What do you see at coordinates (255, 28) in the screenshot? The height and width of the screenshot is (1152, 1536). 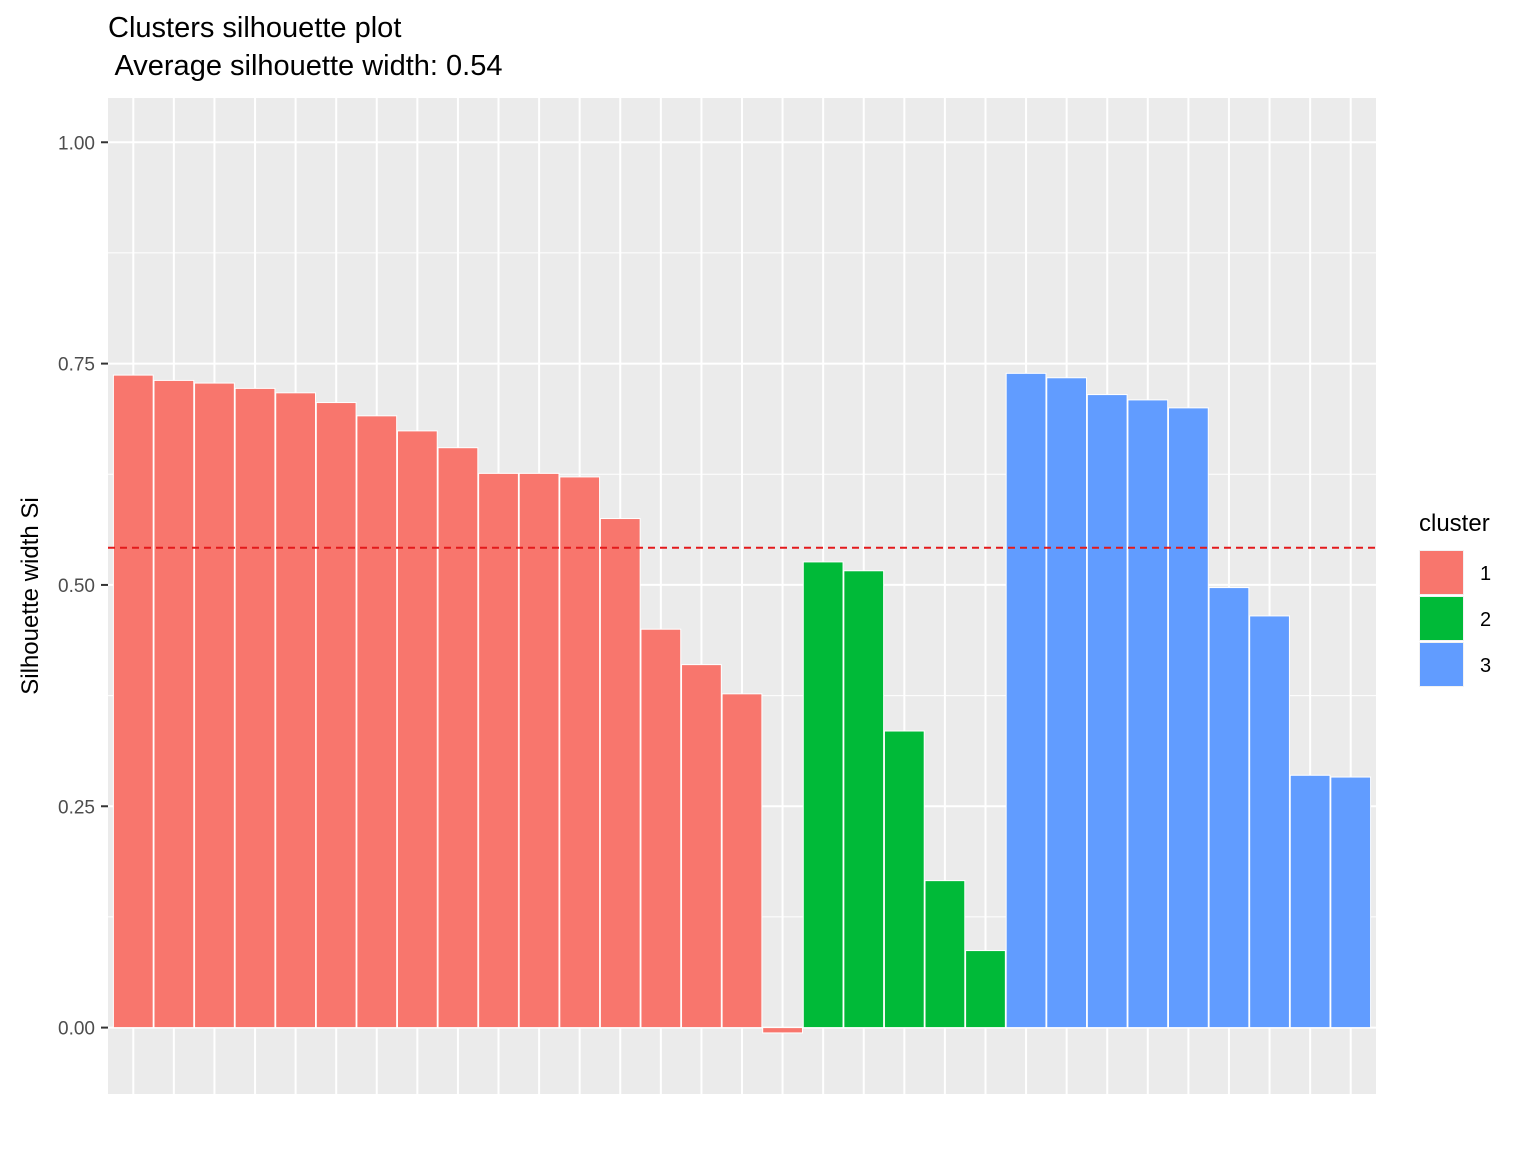 I see `chart-title: Clusters silhouette plot` at bounding box center [255, 28].